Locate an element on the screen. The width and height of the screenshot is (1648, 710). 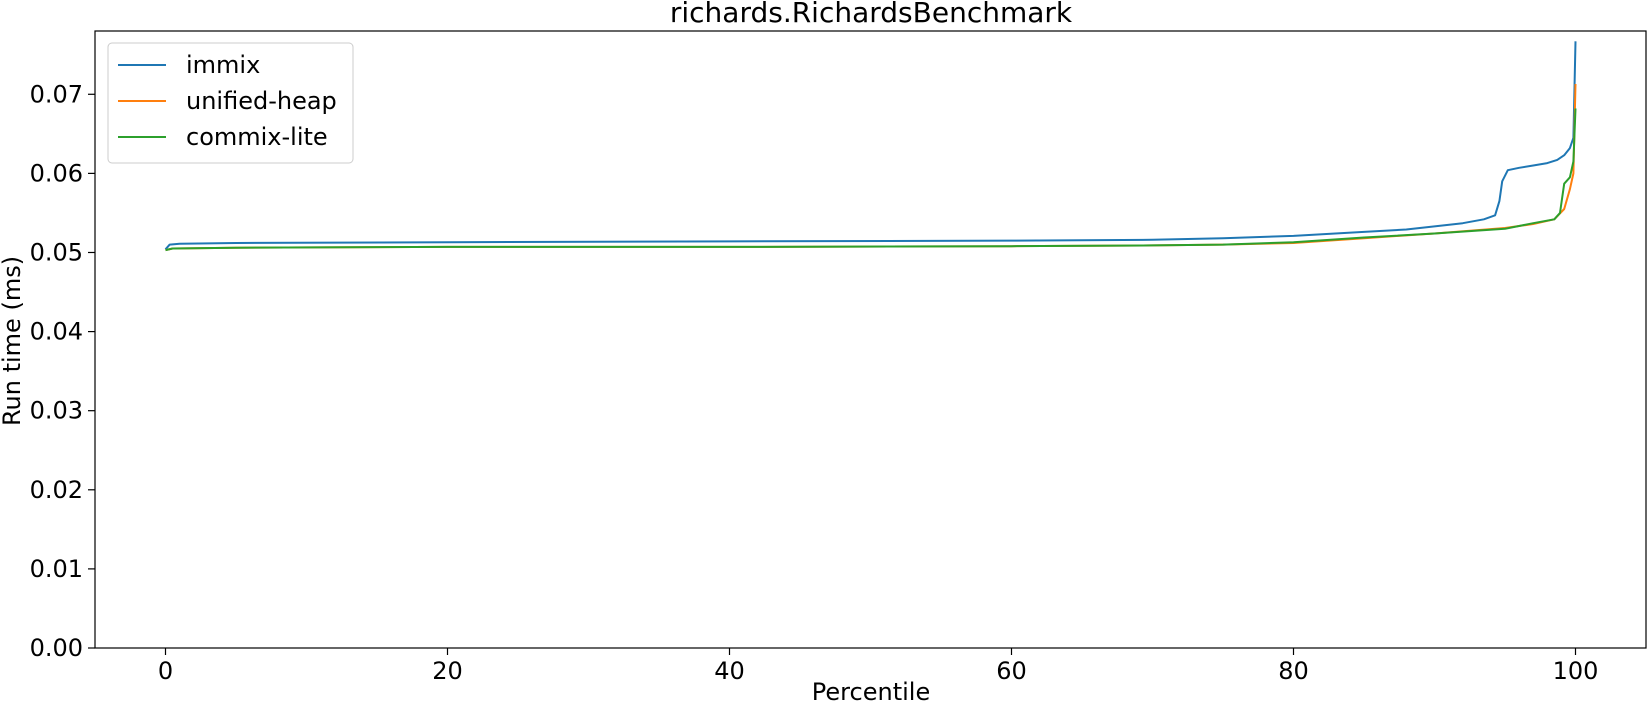
y-tick-label: 0.01 is located at coordinates (56, 569).